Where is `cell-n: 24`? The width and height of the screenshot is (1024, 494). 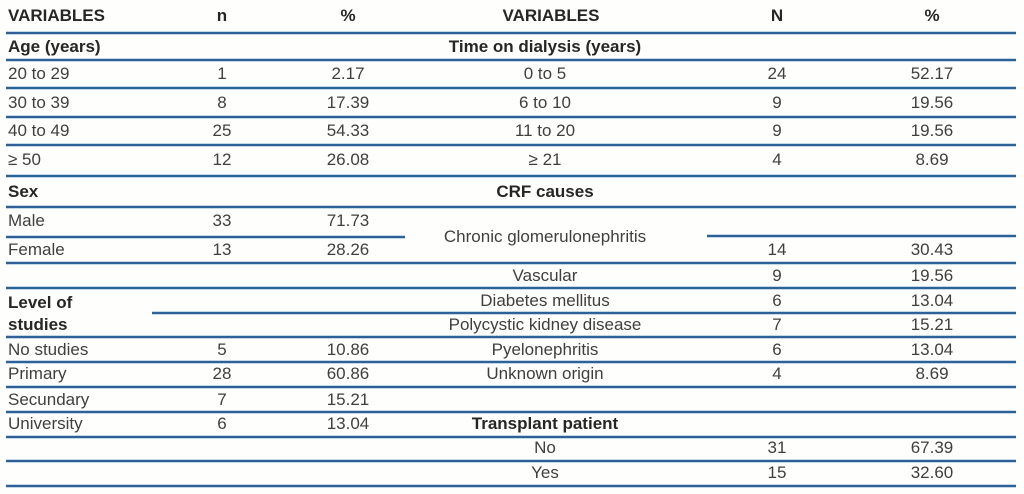 cell-n: 24 is located at coordinates (777, 73).